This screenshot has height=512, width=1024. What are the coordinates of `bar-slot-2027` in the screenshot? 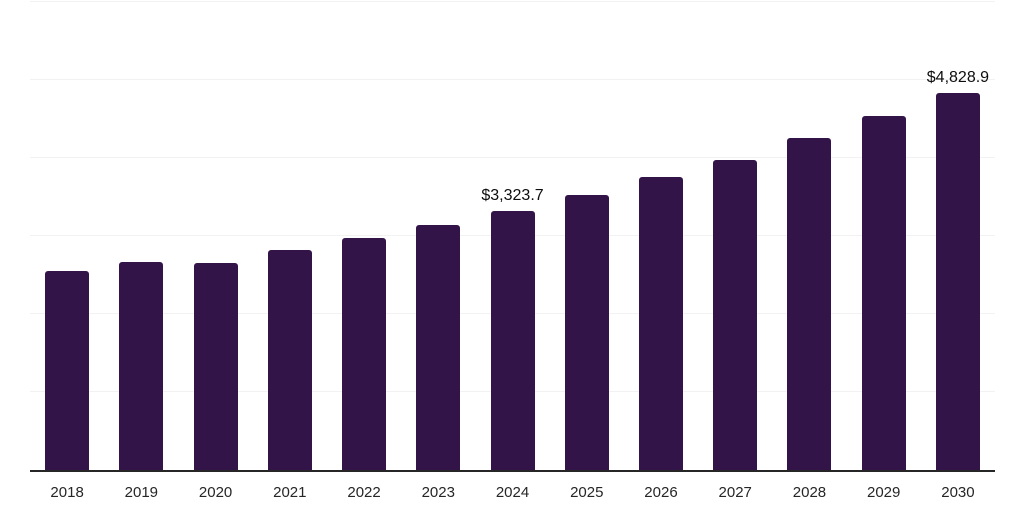 It's located at (735, 236).